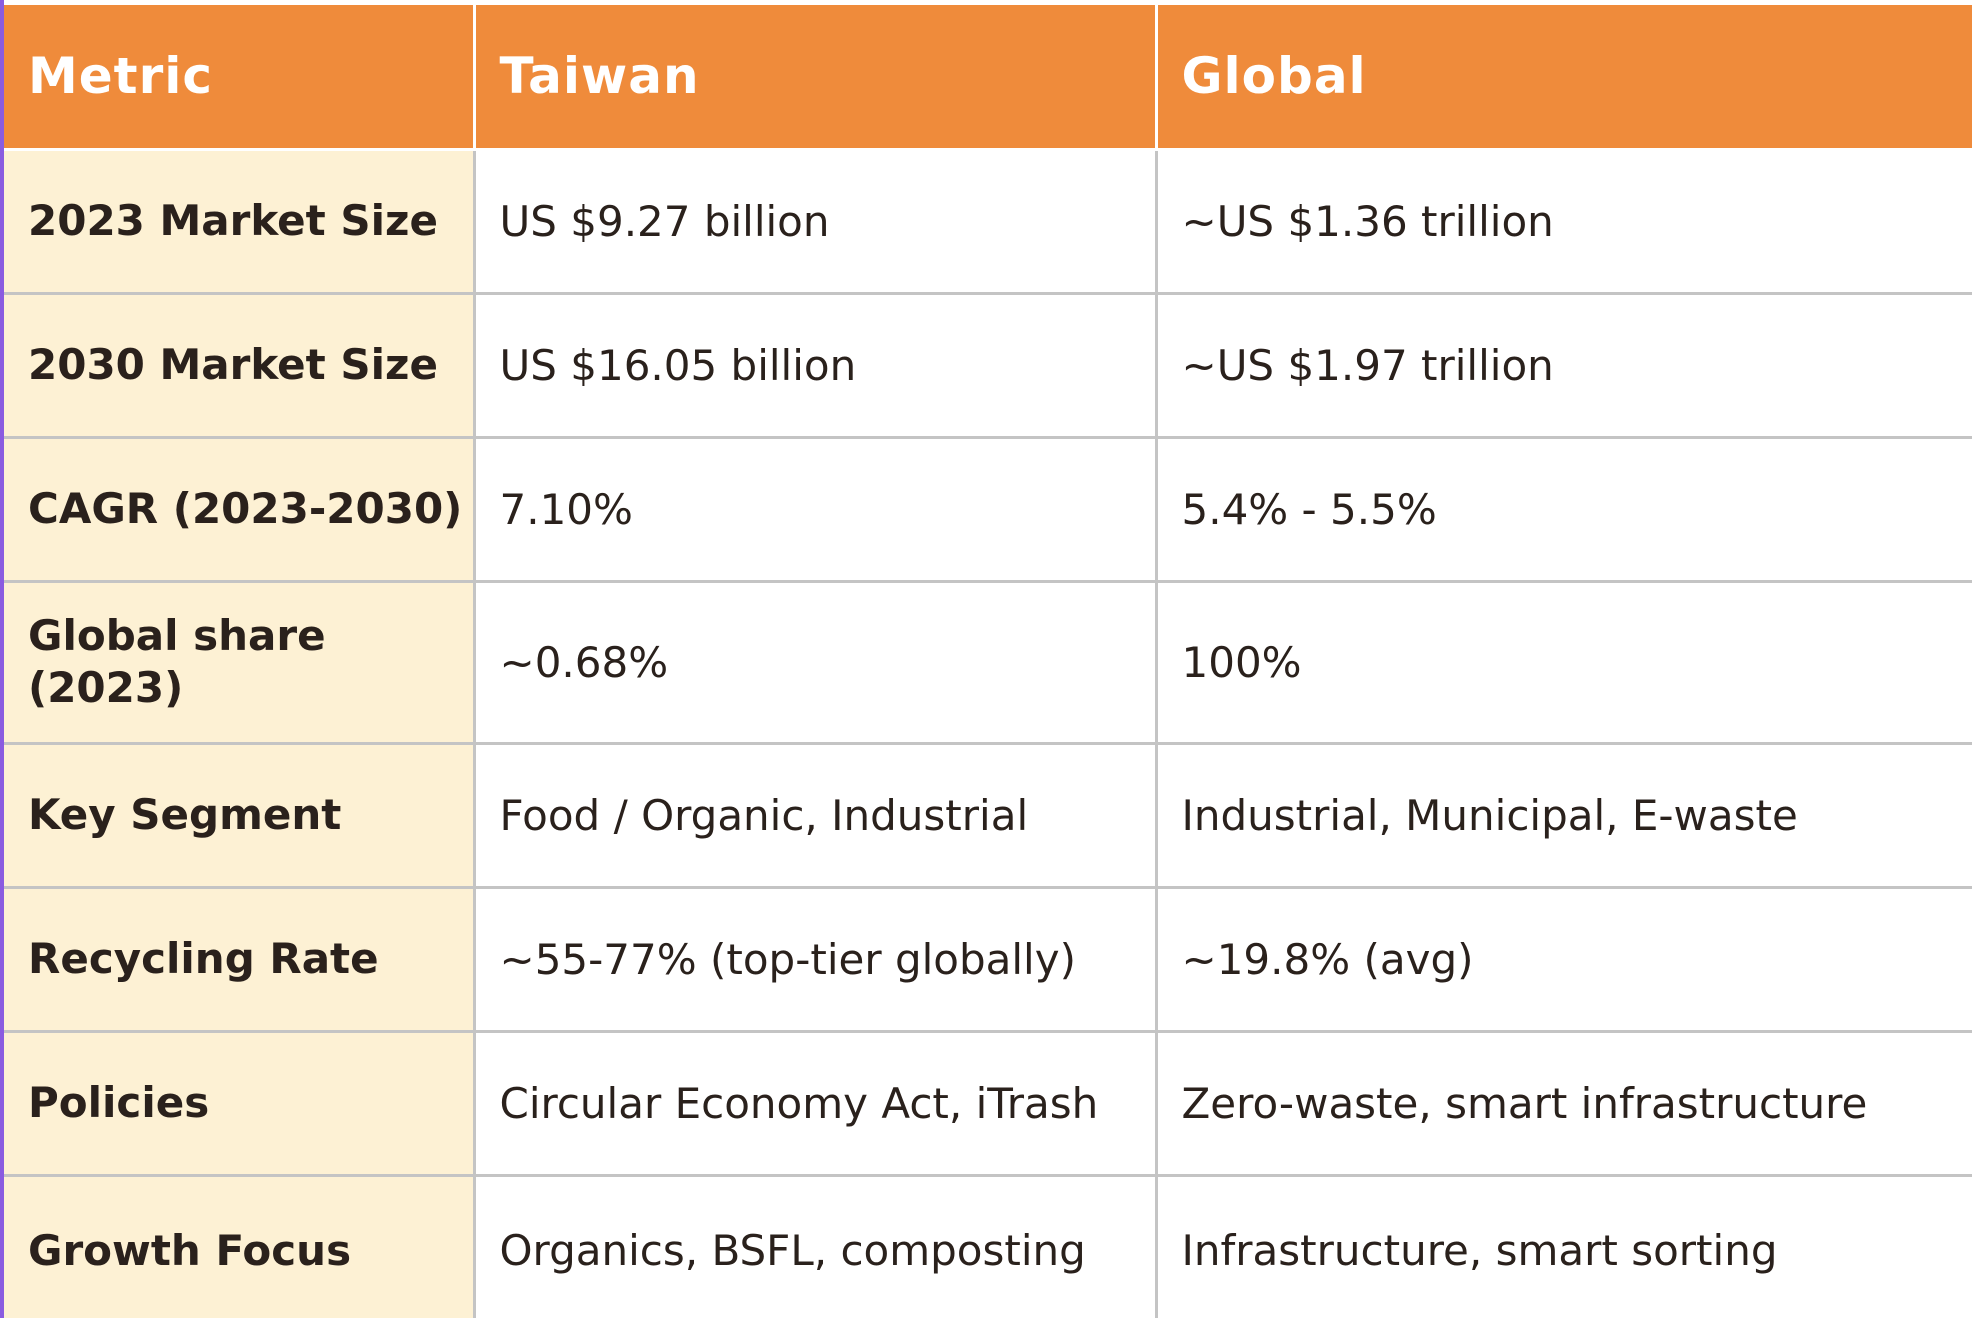 The width and height of the screenshot is (1976, 1318). Describe the element at coordinates (240, 78) in the screenshot. I see `header-metric: Metric` at that location.